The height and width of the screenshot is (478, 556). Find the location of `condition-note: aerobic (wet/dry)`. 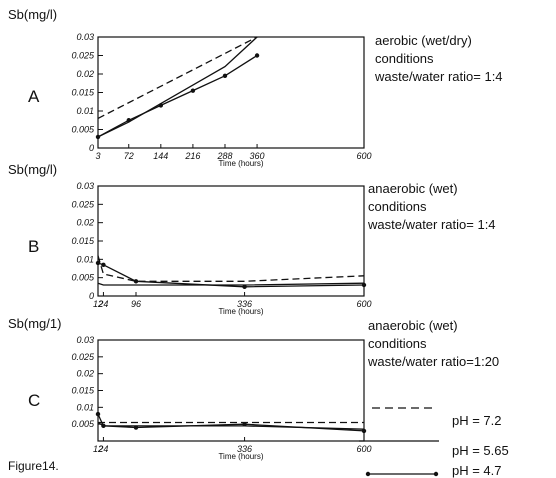

condition-note: aerobic (wet/dry) is located at coordinates (423, 40).